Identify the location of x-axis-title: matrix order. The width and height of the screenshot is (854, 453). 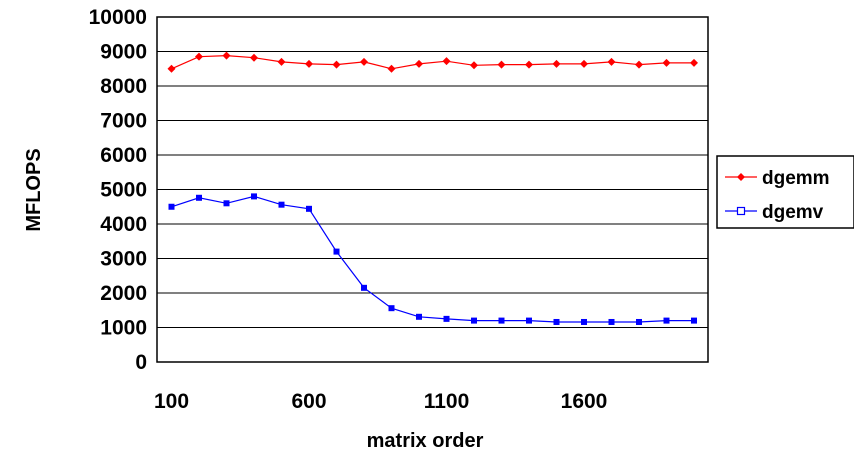
(425, 441).